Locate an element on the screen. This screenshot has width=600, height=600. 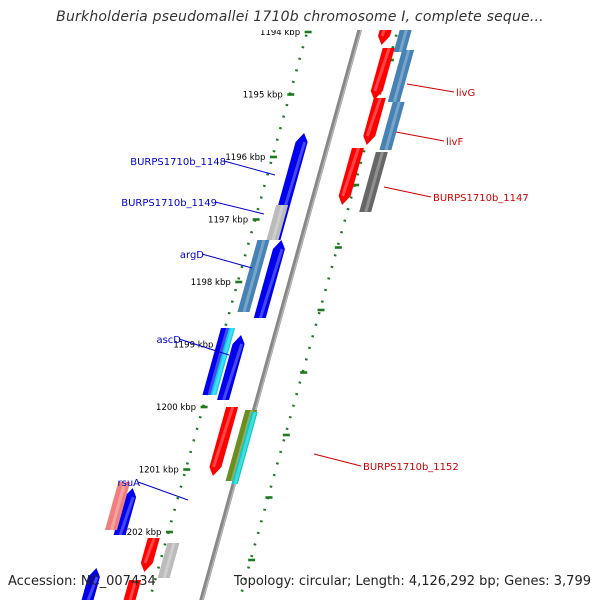
ruler-label: 1201 kbp is located at coordinates (159, 471).